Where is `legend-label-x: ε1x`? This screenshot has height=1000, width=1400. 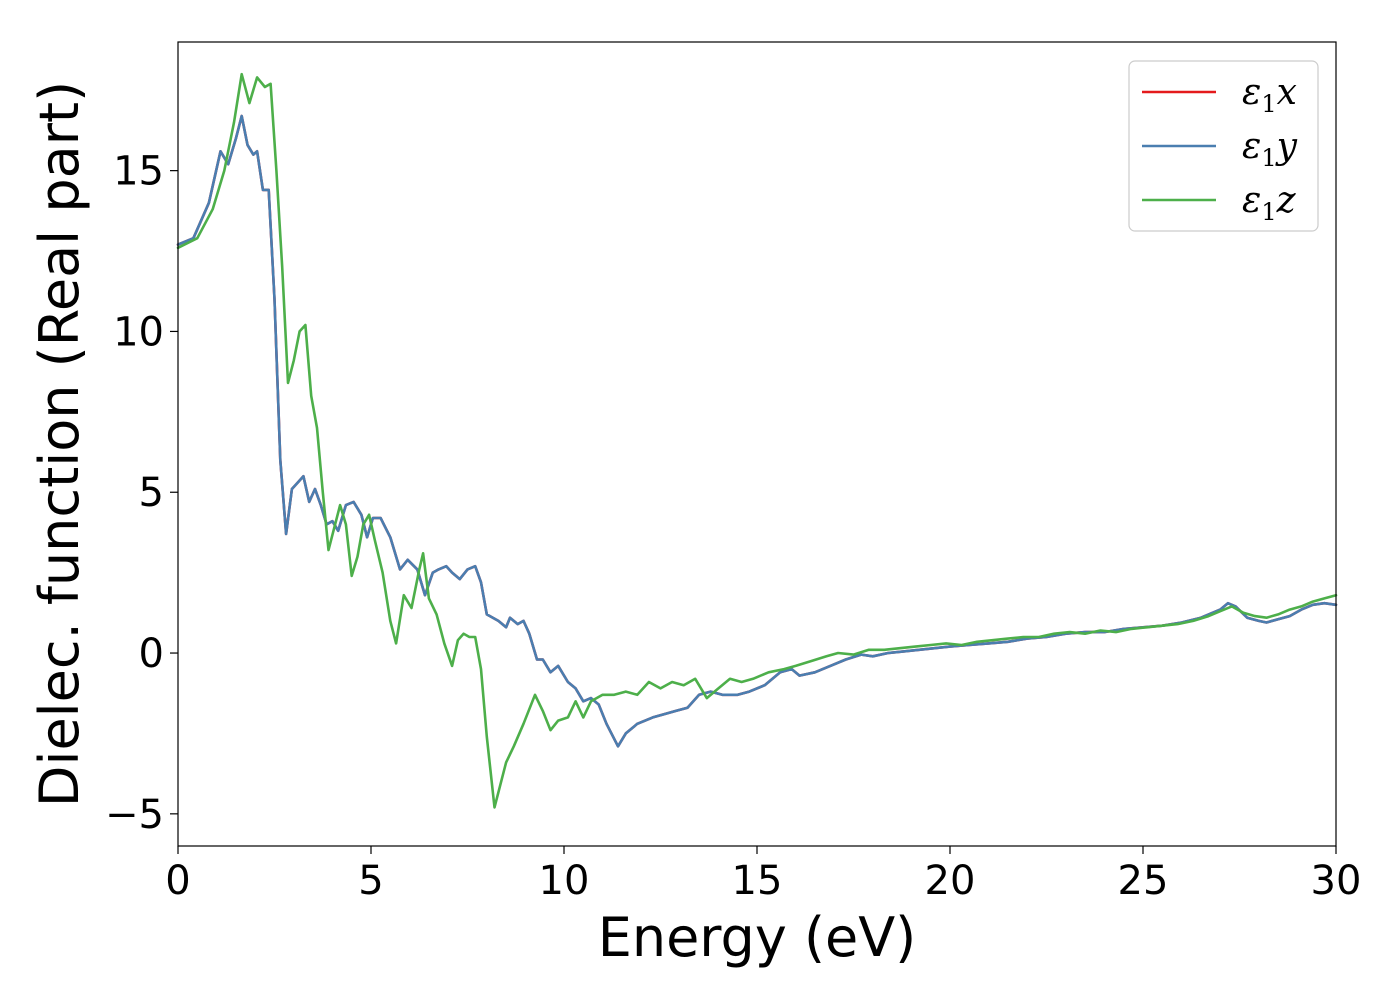
legend-label-x: ε1x is located at coordinates (1269, 95).